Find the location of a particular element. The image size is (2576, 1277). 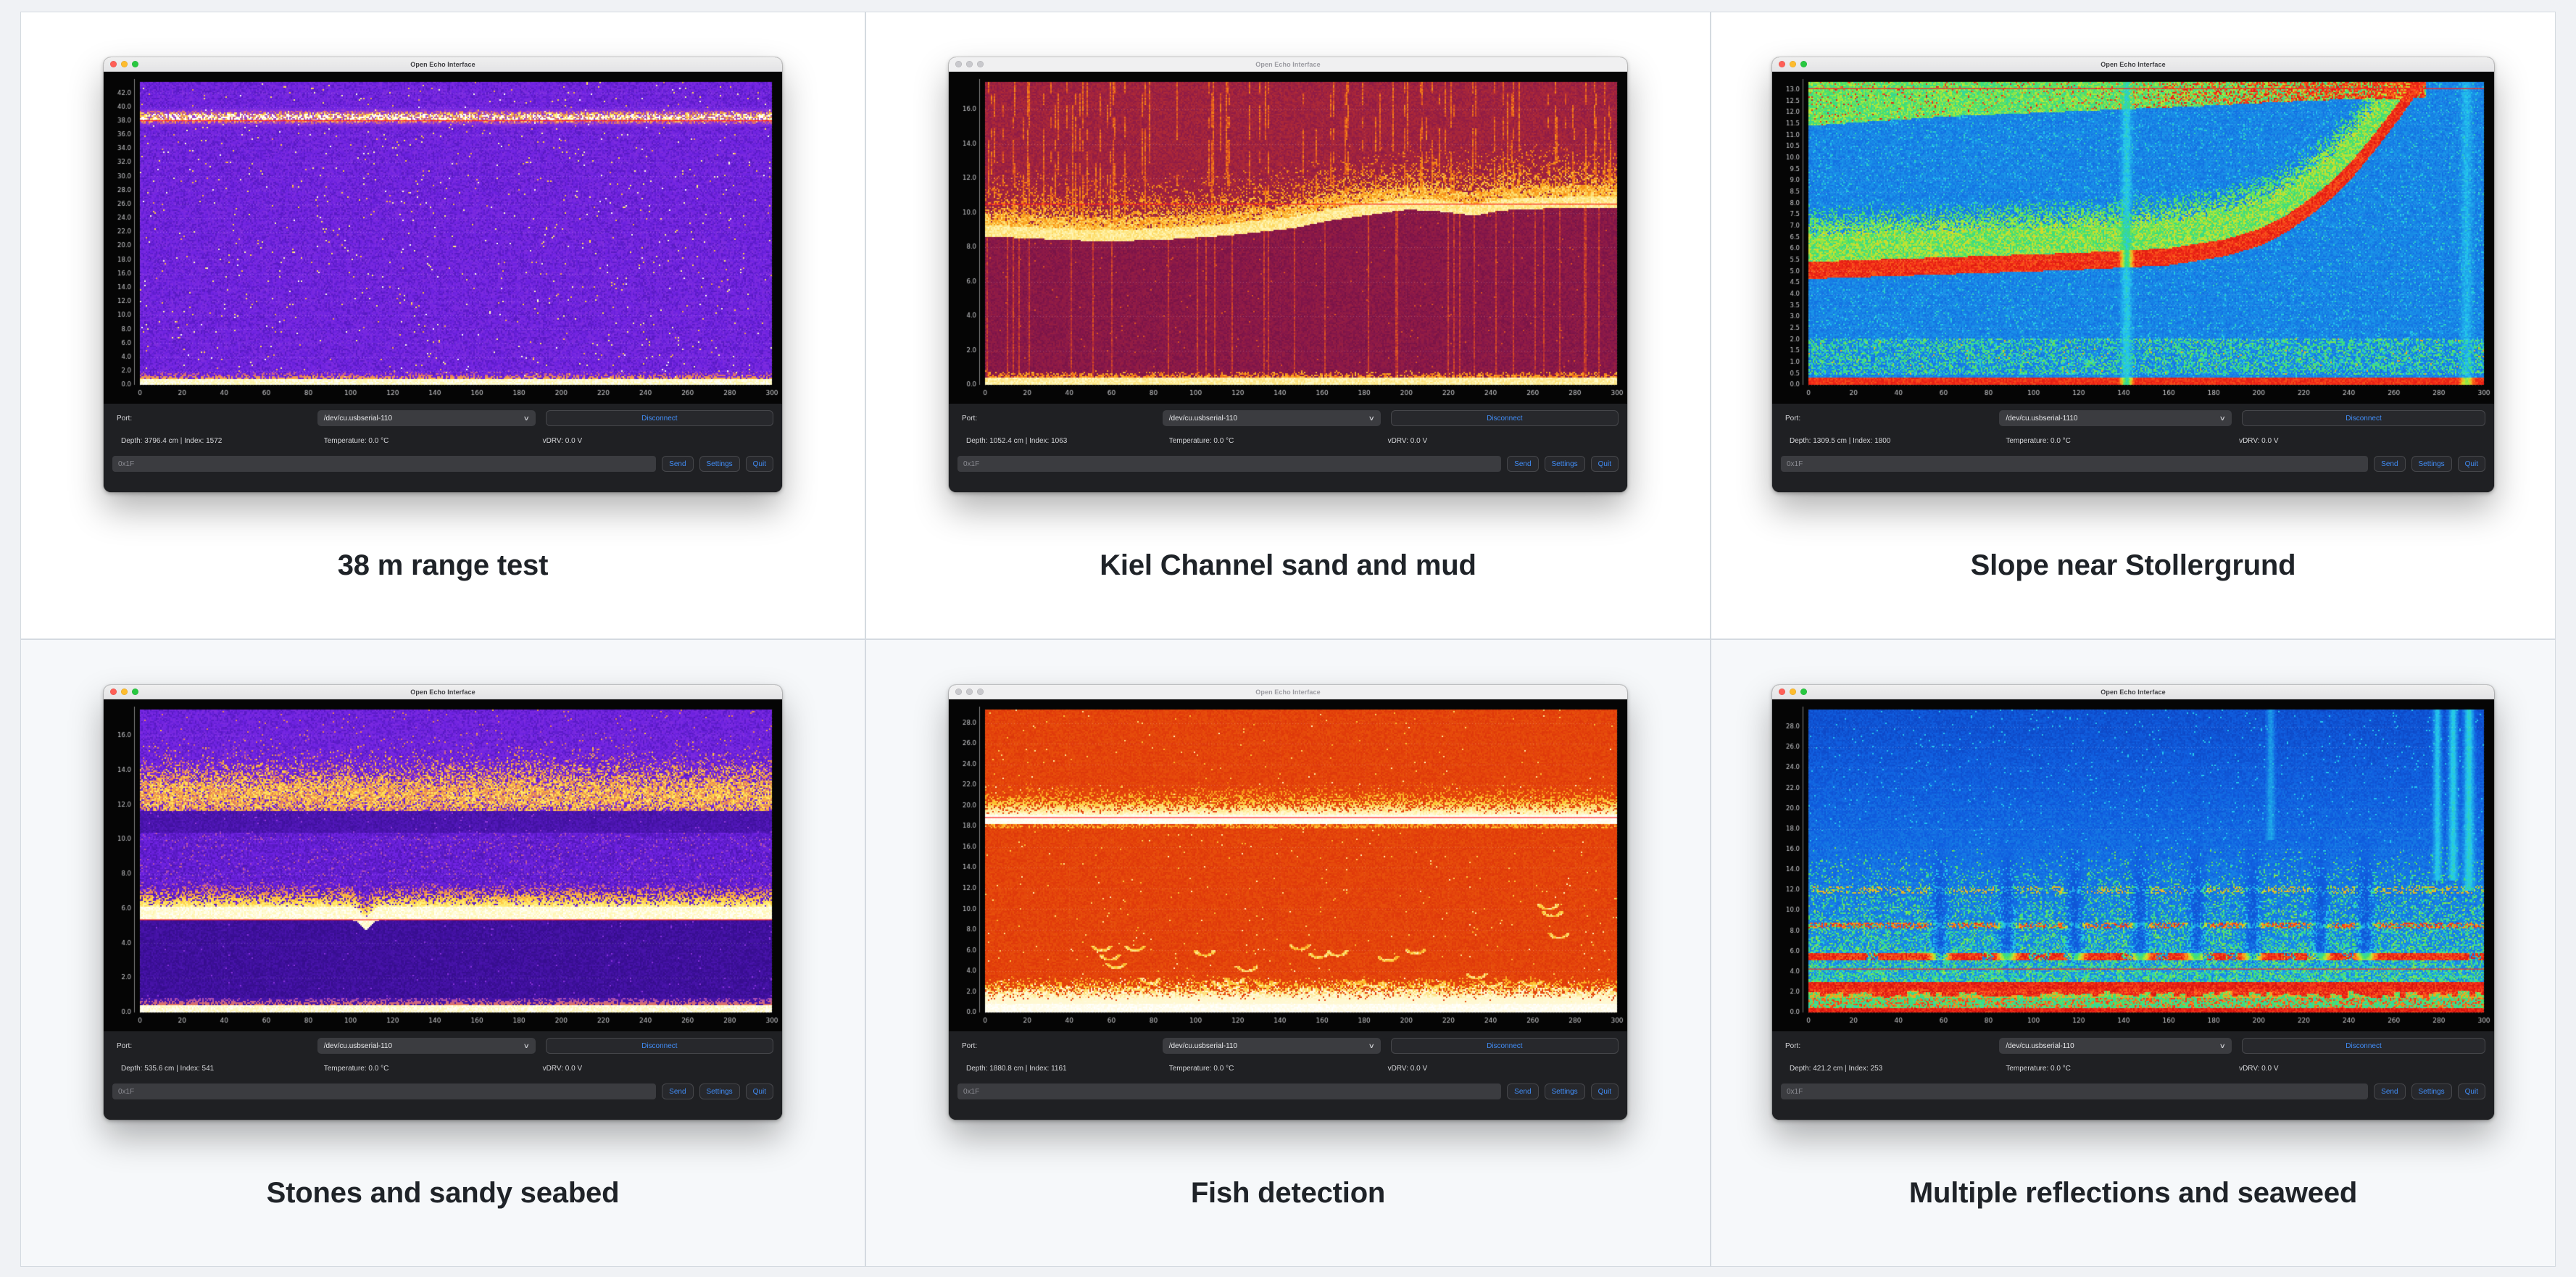

port-select: /dev/cu.usbserial-1110 ∨ is located at coordinates (2115, 418).